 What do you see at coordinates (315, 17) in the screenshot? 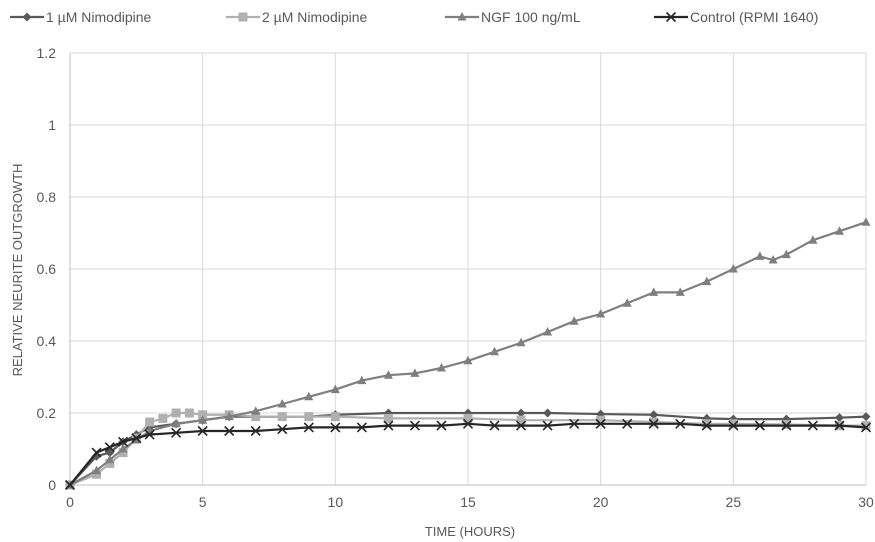
I see `legend-label: 2 µM Nimodipine` at bounding box center [315, 17].